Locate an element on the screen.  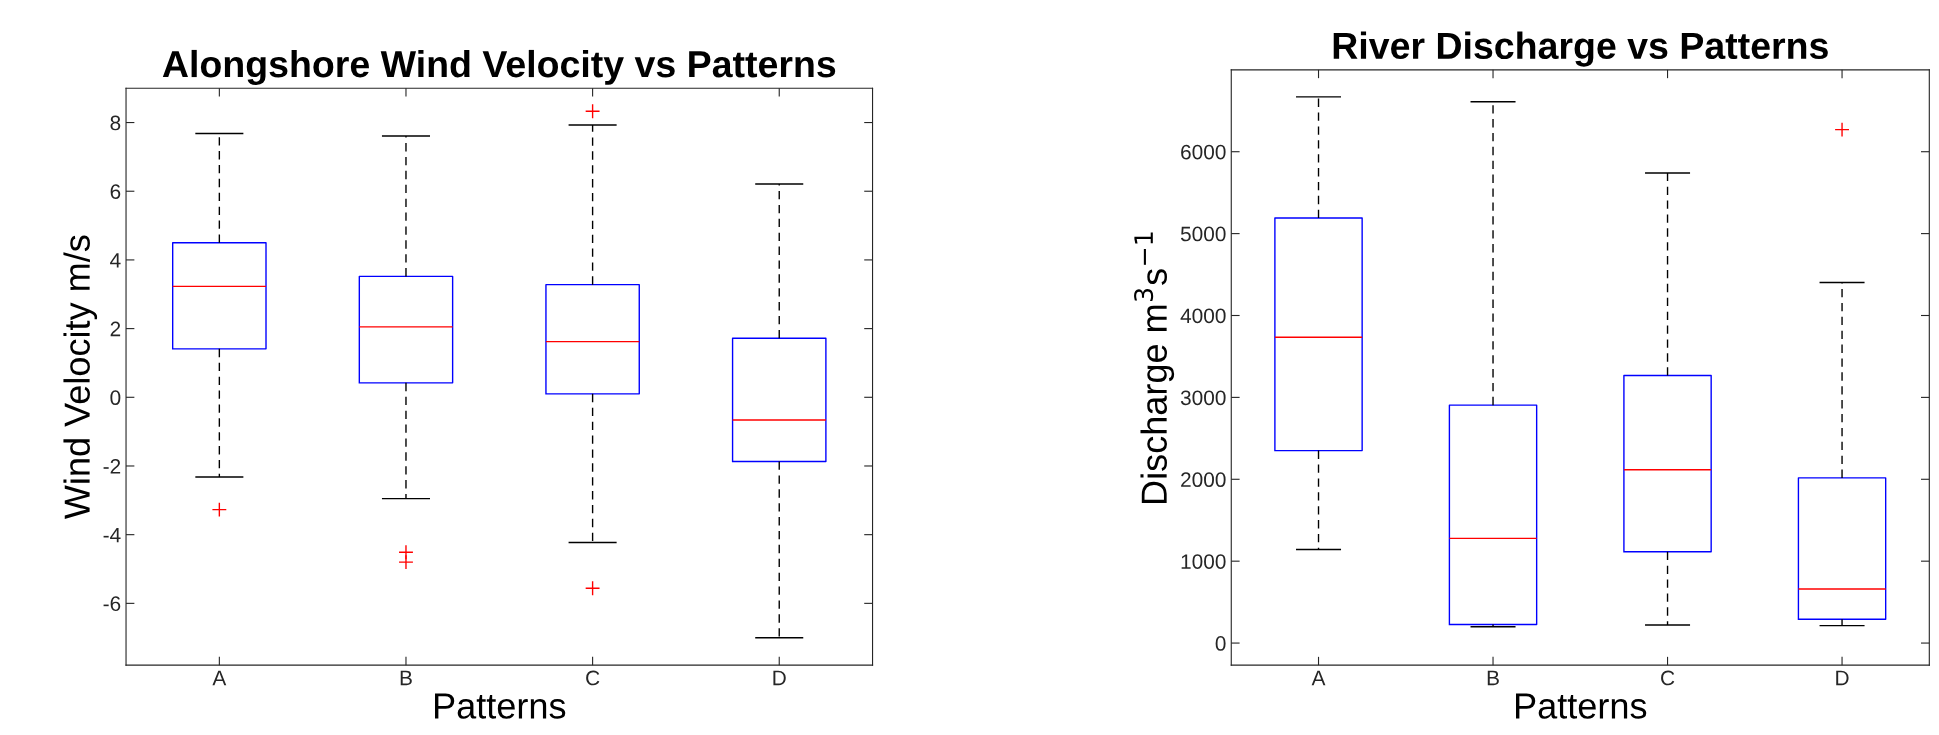
y-tick-label: 6000 is located at coordinates (1203, 152).